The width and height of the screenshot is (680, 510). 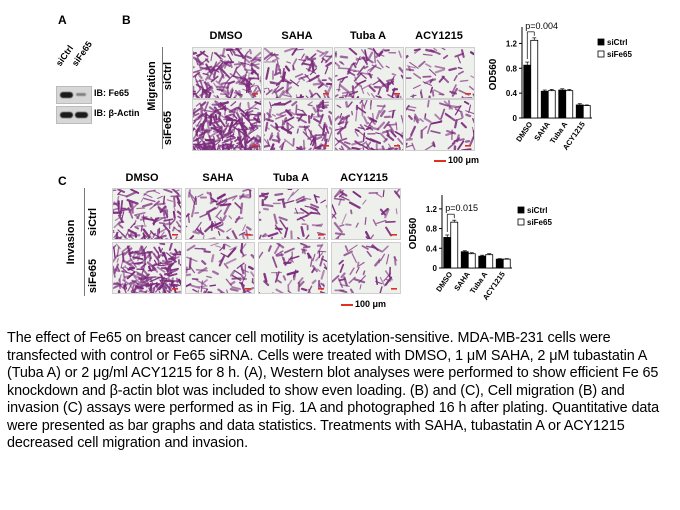 What do you see at coordinates (142, 178) in the screenshot?
I see `invasion-col-header: DMSO` at bounding box center [142, 178].